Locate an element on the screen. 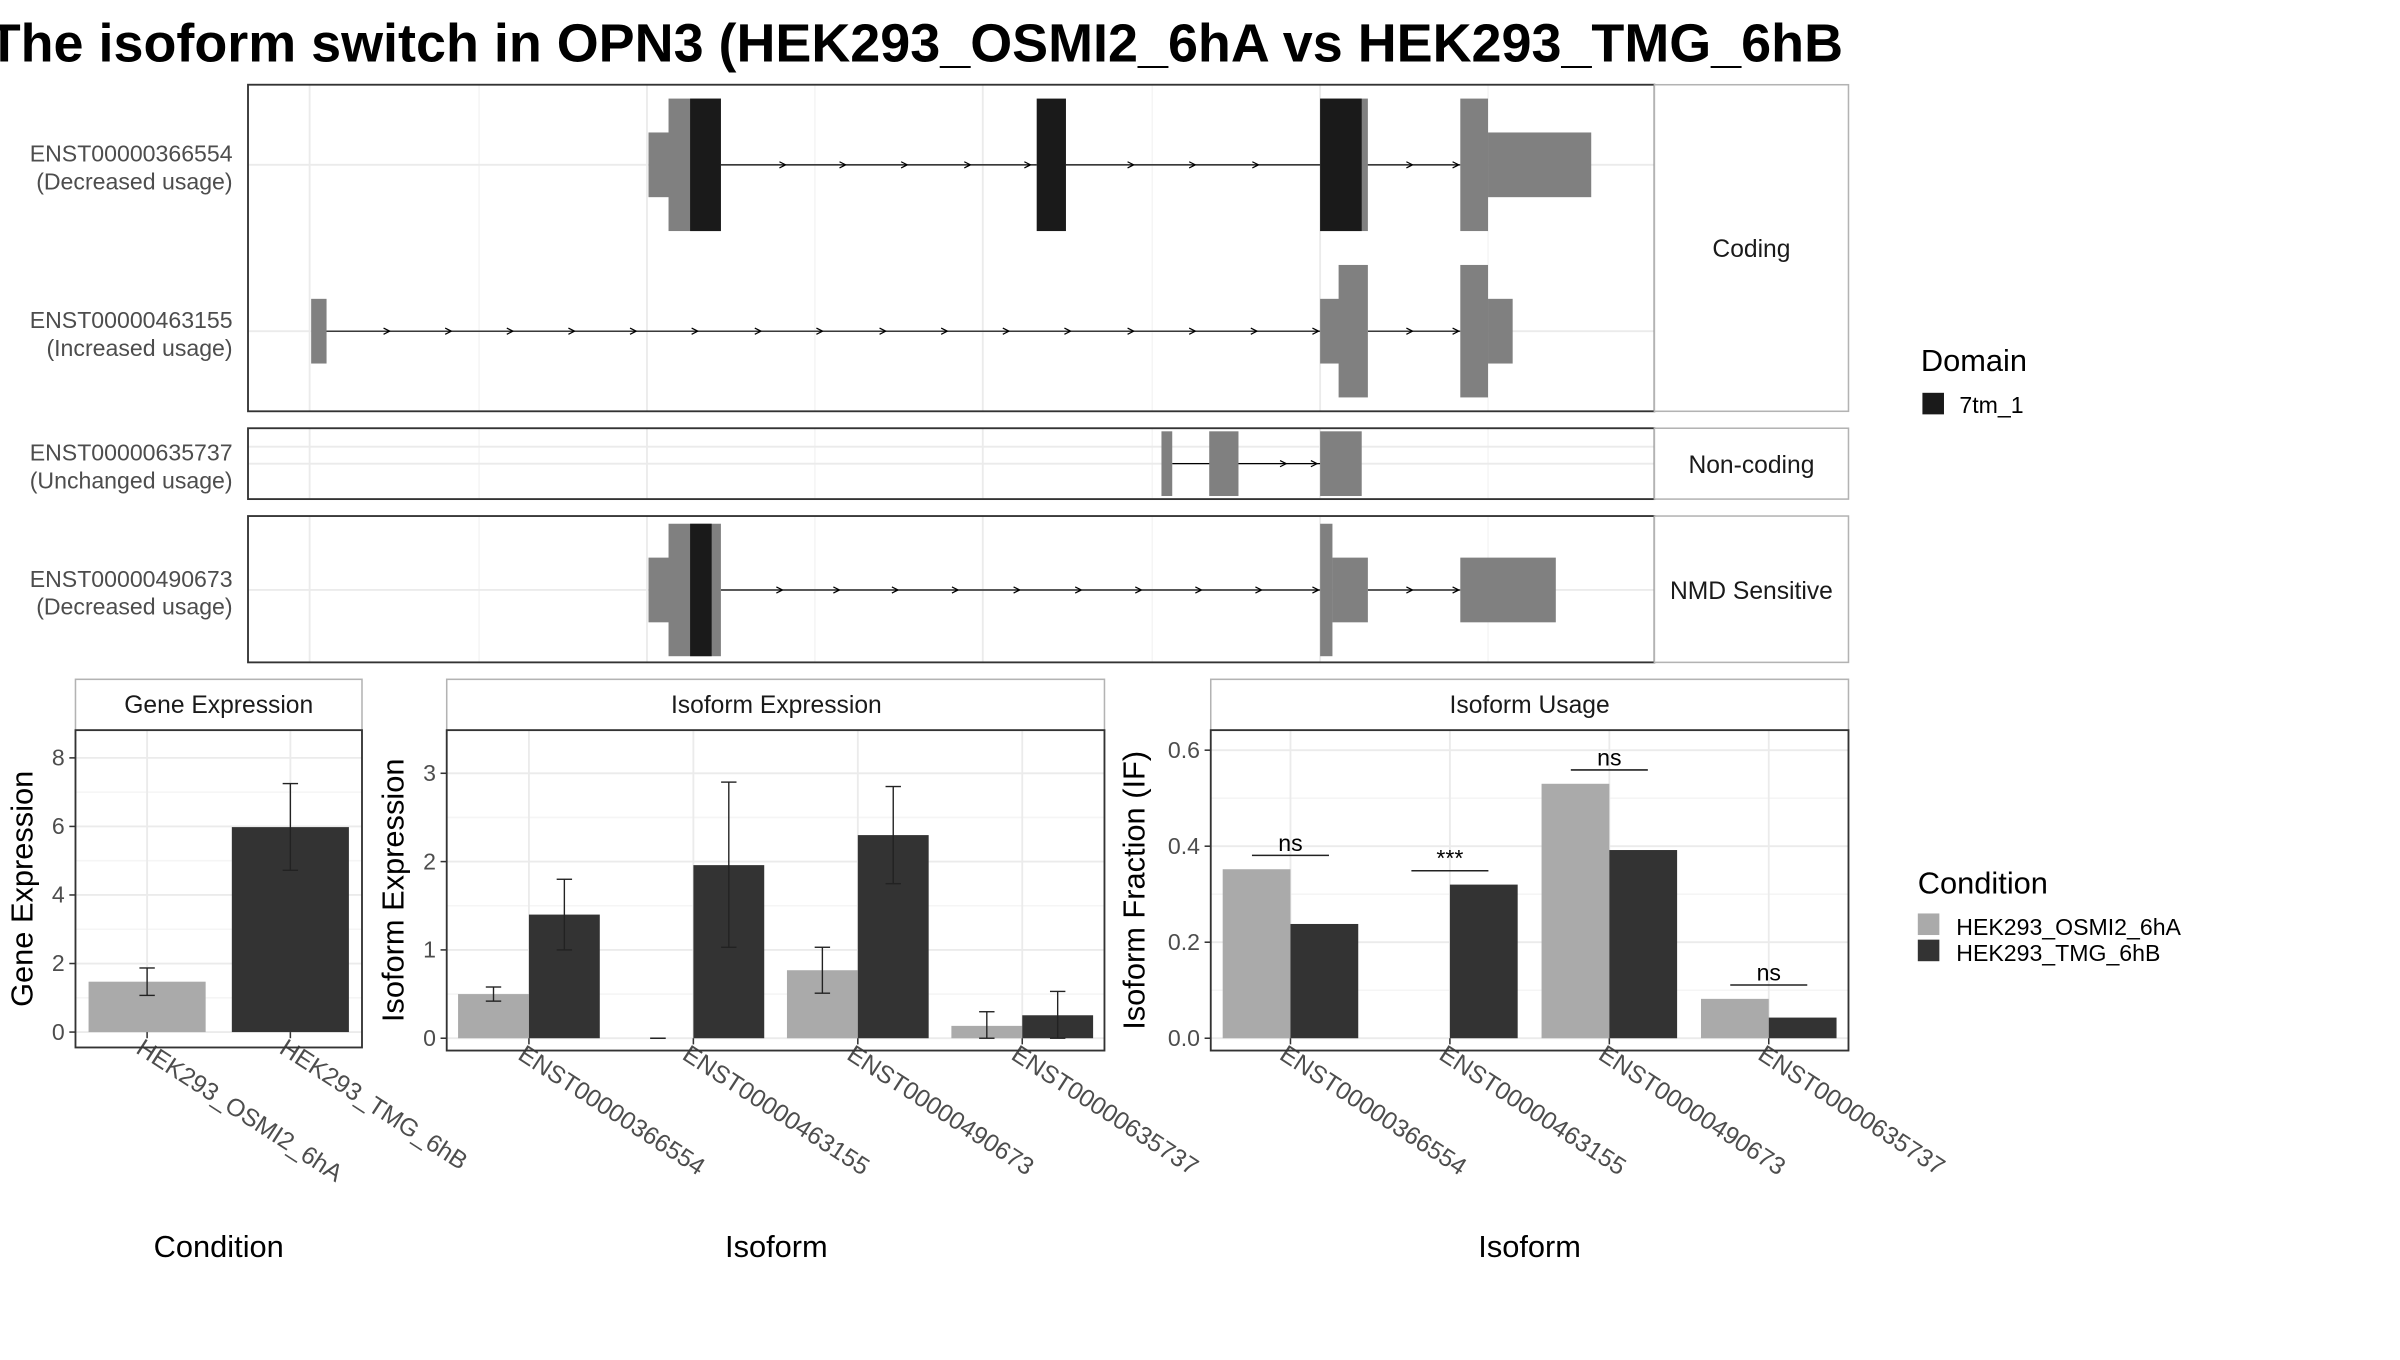  y-tick-label: 0.4 is located at coordinates (1184, 846).